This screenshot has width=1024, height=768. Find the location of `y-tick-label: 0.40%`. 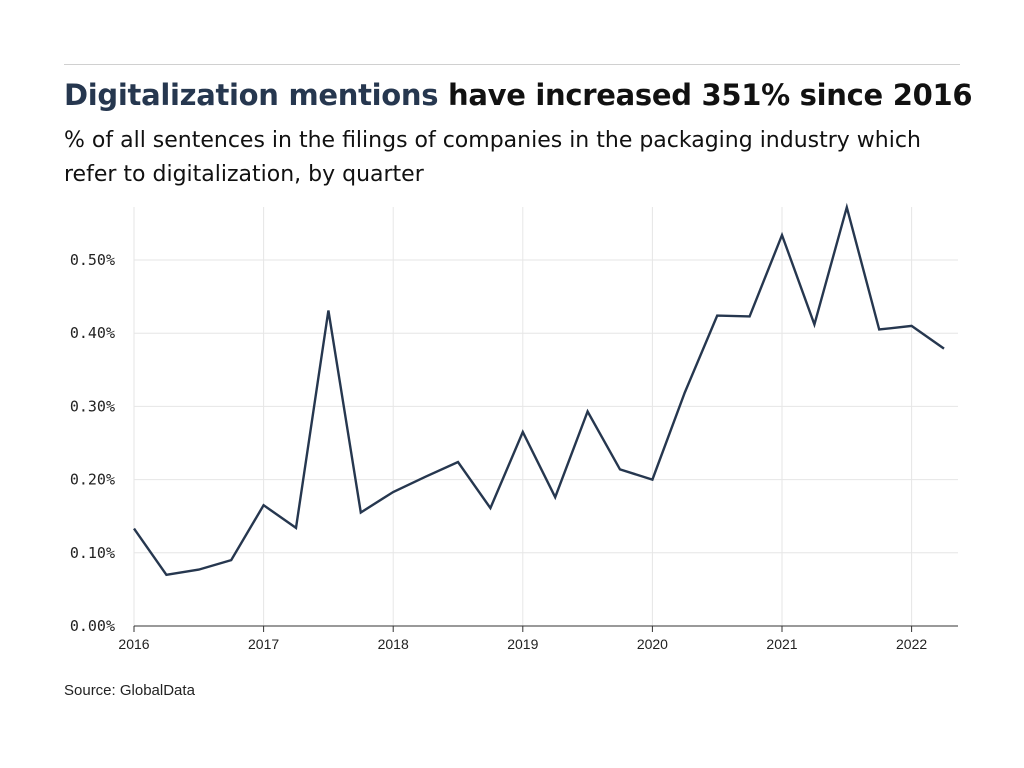

y-tick-label: 0.40% is located at coordinates (92, 333).